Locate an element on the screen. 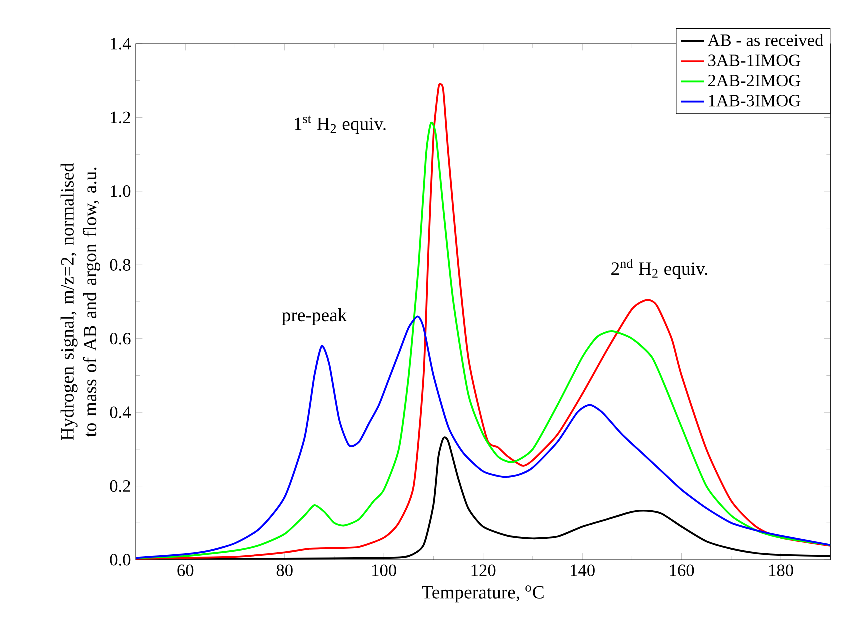  y-axis-title: Hydrogen signal, m/z=2, normalised to mass of AB and argon flow, a.u. is located at coordinates (80, 301).